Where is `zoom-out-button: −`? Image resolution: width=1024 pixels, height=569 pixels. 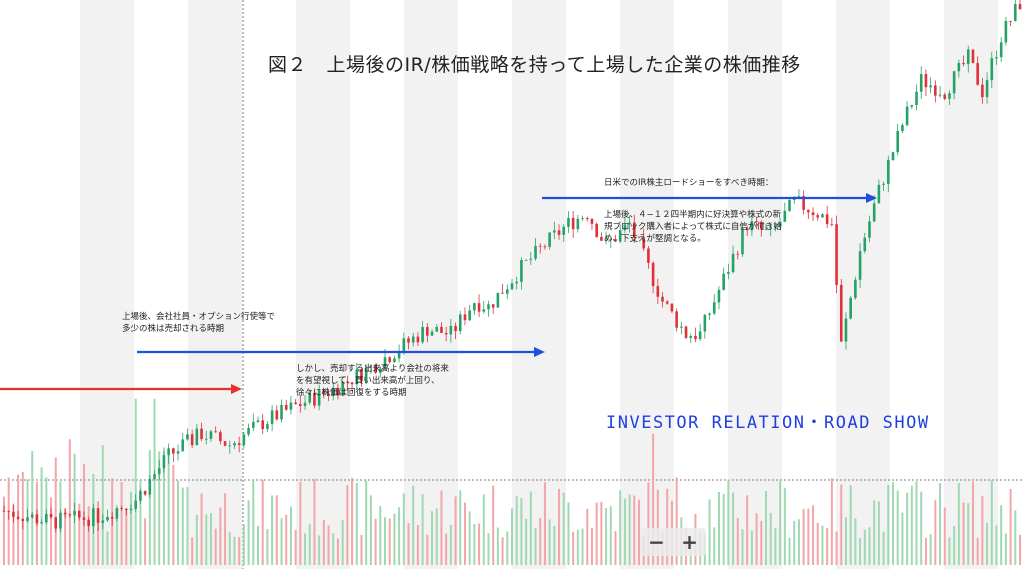 zoom-out-button: − is located at coordinates (656, 542).